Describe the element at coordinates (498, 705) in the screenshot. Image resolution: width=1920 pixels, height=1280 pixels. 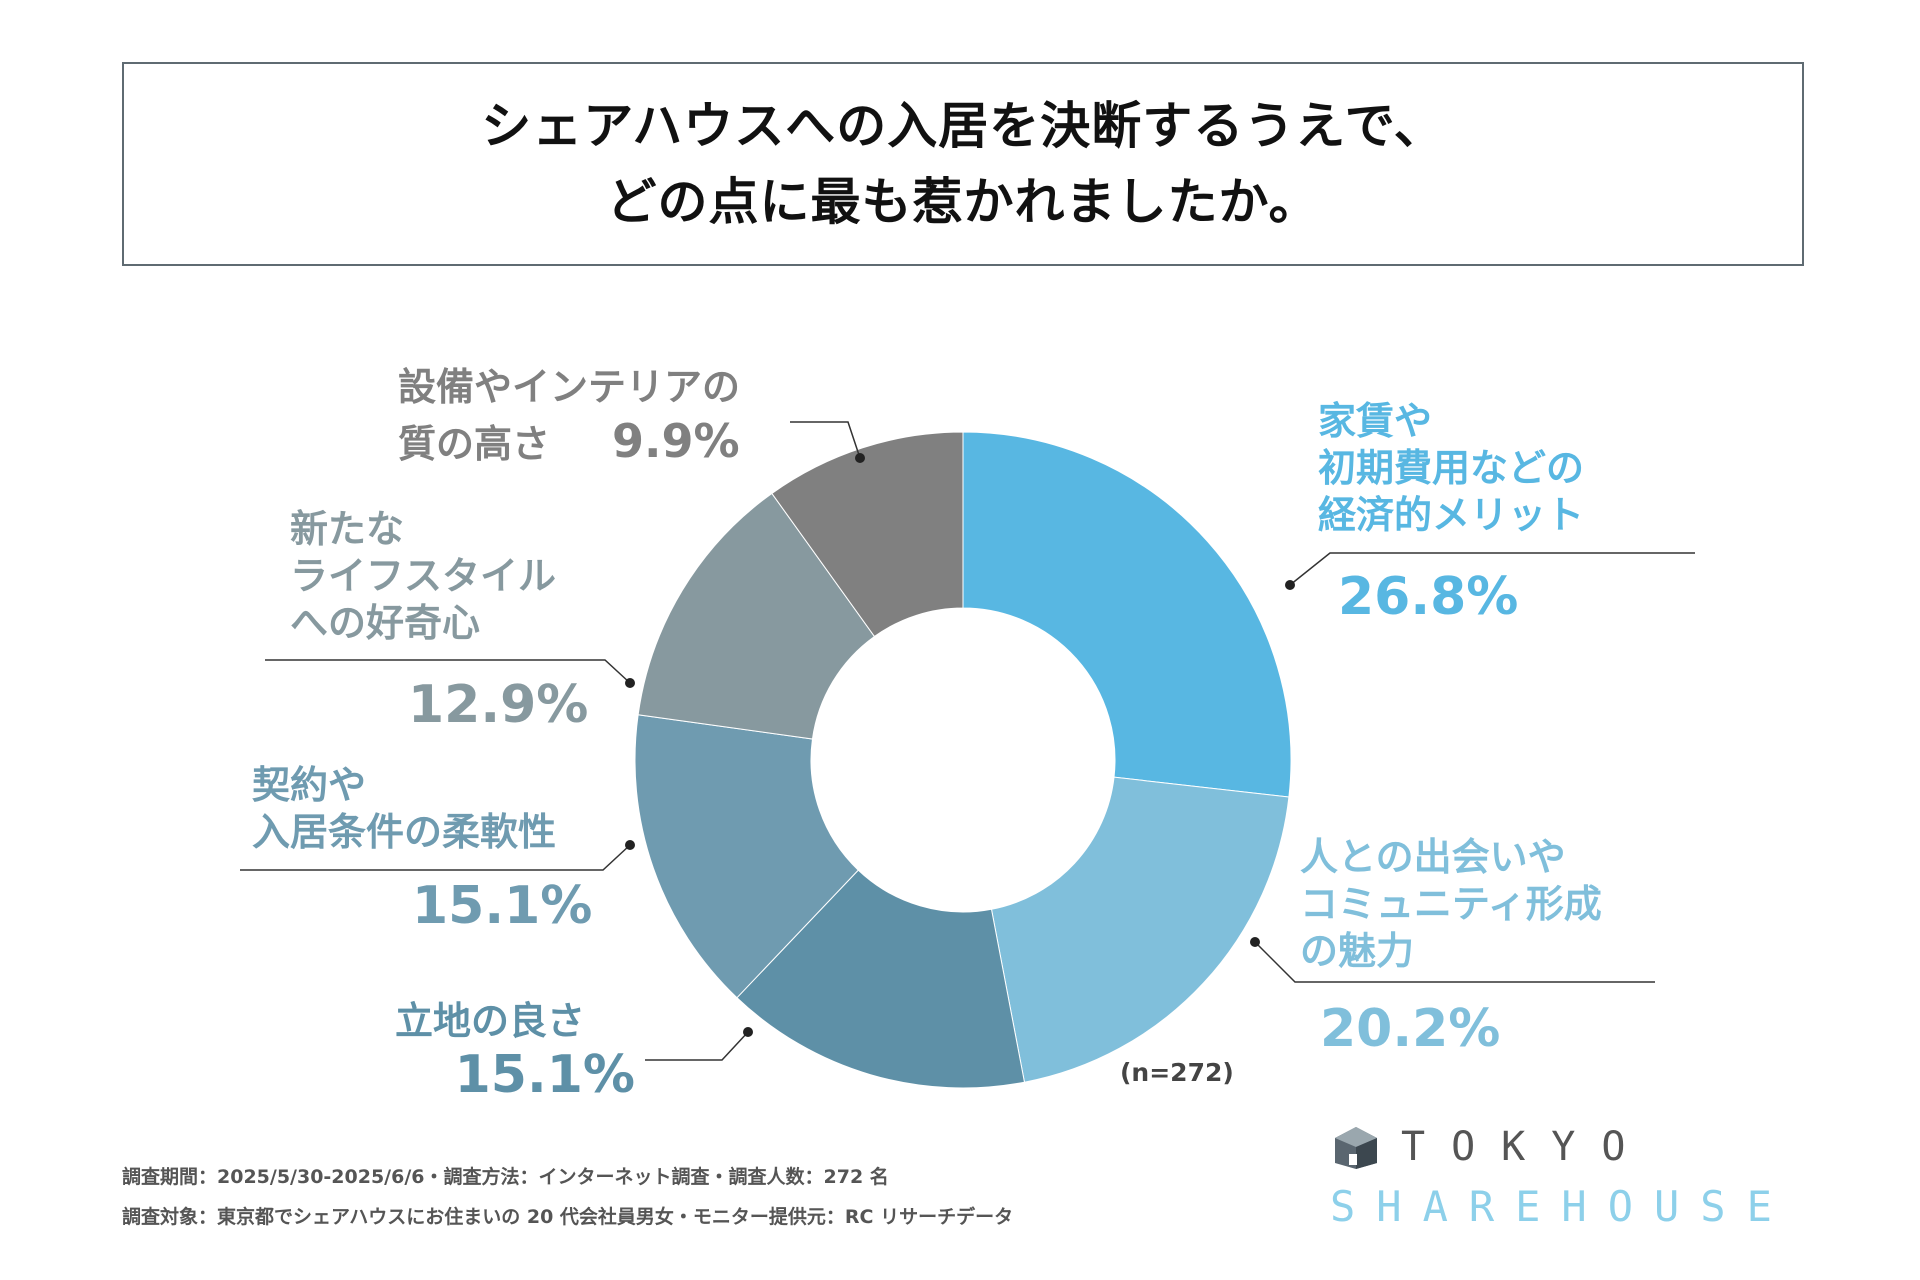
I see `label-value: 12.9%` at that location.